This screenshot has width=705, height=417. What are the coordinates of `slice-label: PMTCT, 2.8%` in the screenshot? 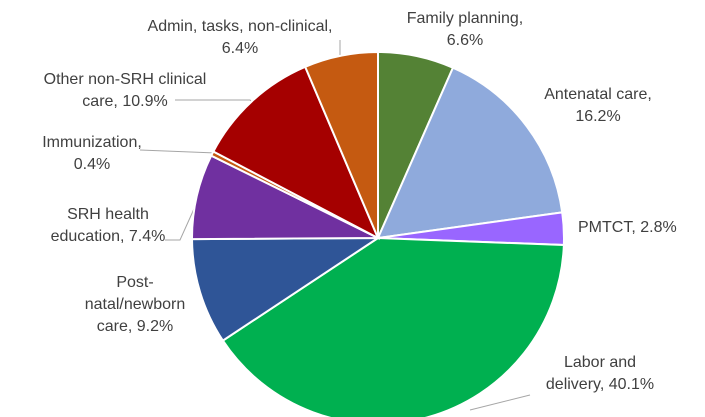 It's located at (641, 228).